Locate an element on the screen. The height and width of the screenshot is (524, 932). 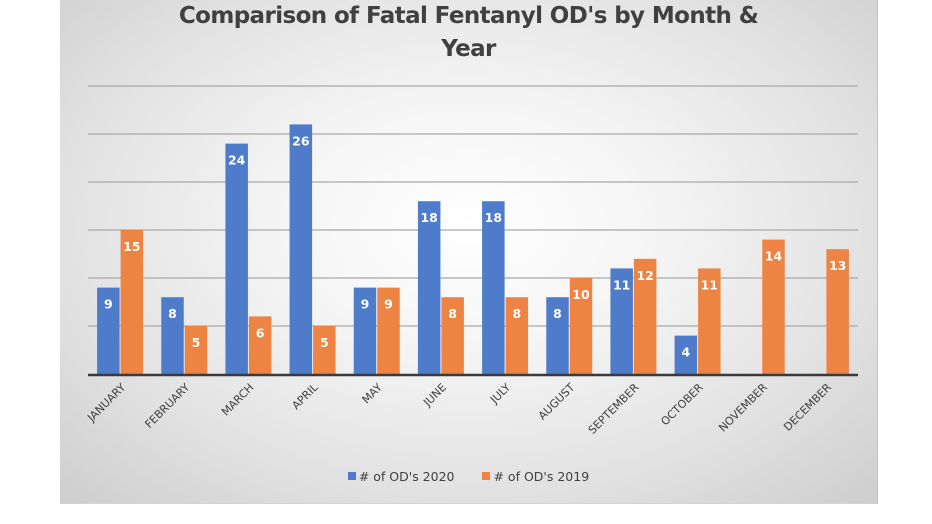
bar-of-od-s-2020-march is located at coordinates (236, 258).